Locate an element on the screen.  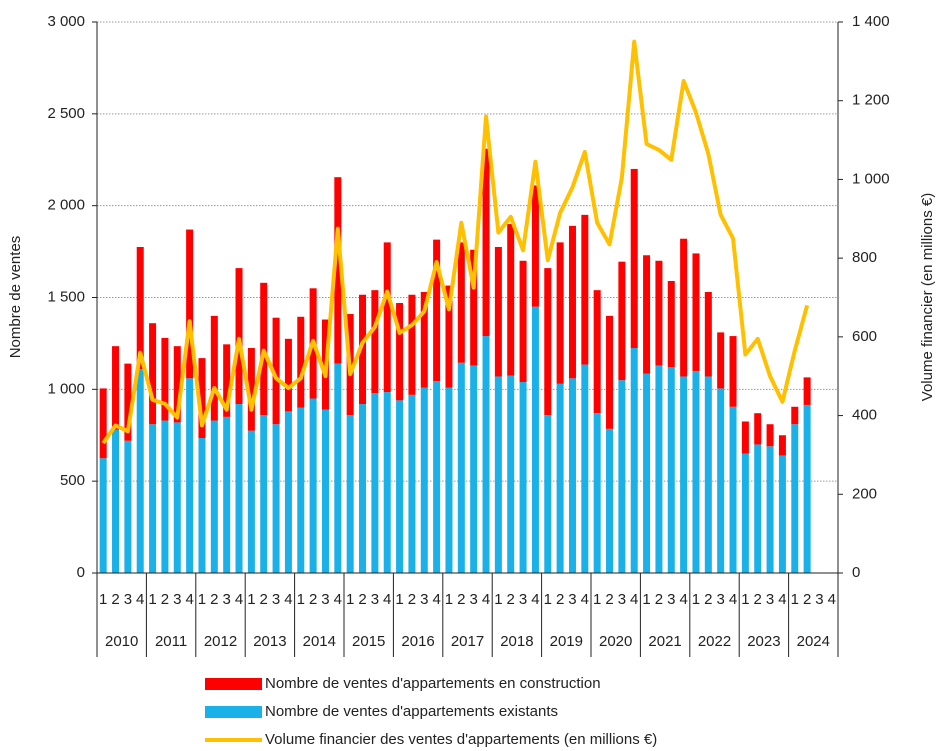
year-label: 2017 is located at coordinates (467, 641).